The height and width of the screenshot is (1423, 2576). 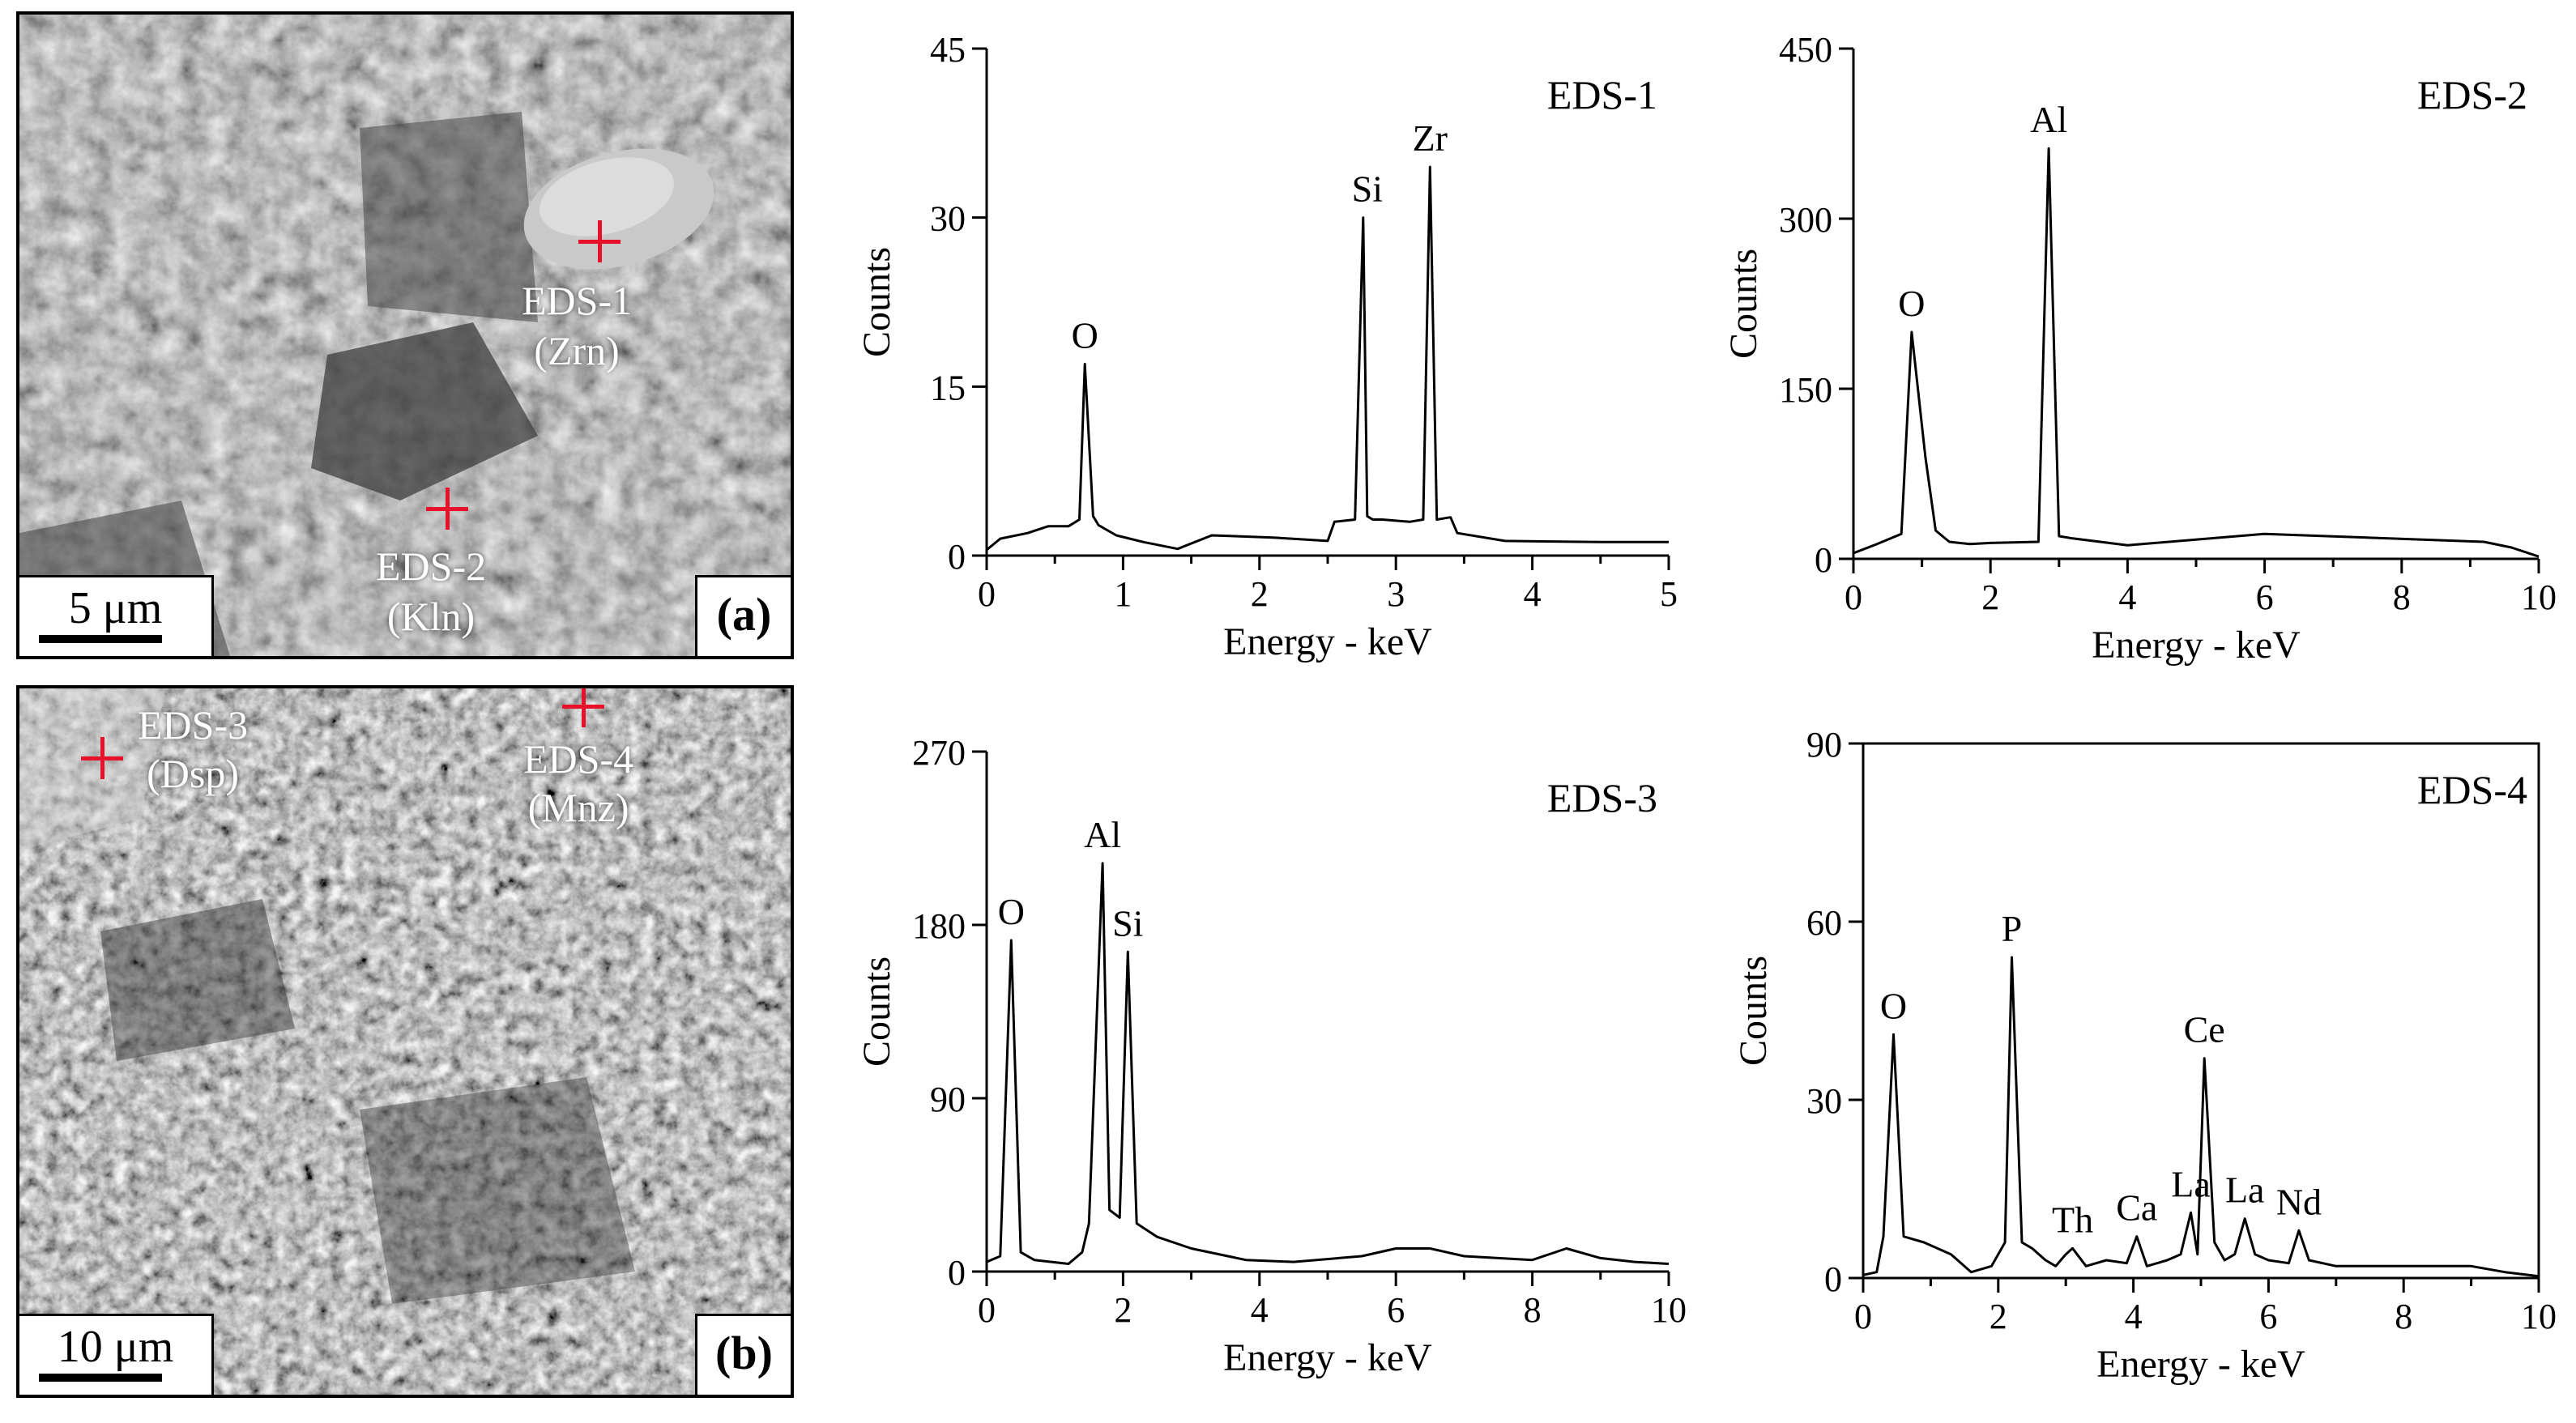 What do you see at coordinates (2204, 1029) in the screenshot?
I see `peak-label: Ce` at bounding box center [2204, 1029].